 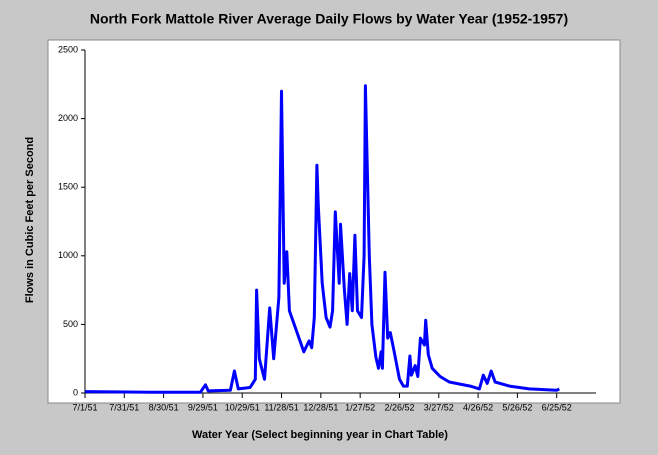 What do you see at coordinates (399, 407) in the screenshot?
I see `x-tick-label: 2/26/52` at bounding box center [399, 407].